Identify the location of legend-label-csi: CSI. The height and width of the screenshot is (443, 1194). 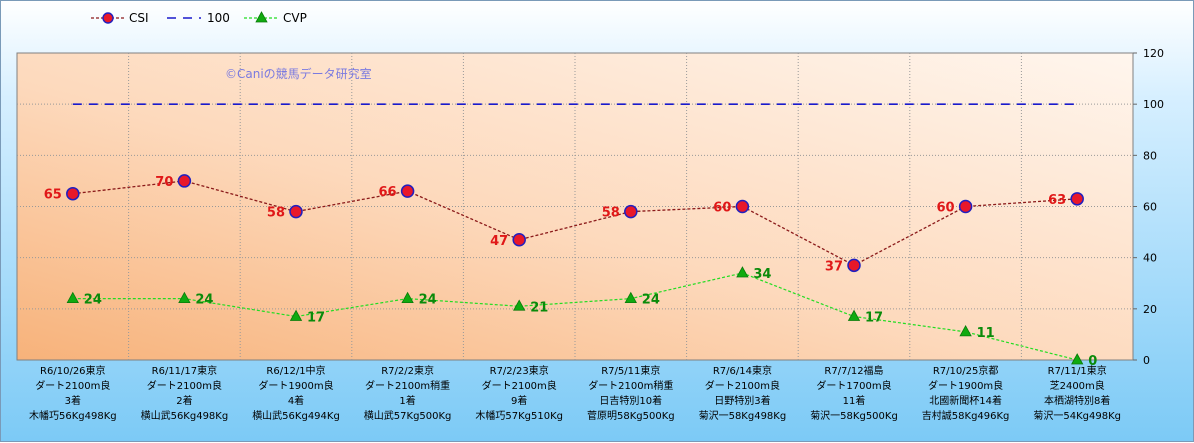
(139, 18).